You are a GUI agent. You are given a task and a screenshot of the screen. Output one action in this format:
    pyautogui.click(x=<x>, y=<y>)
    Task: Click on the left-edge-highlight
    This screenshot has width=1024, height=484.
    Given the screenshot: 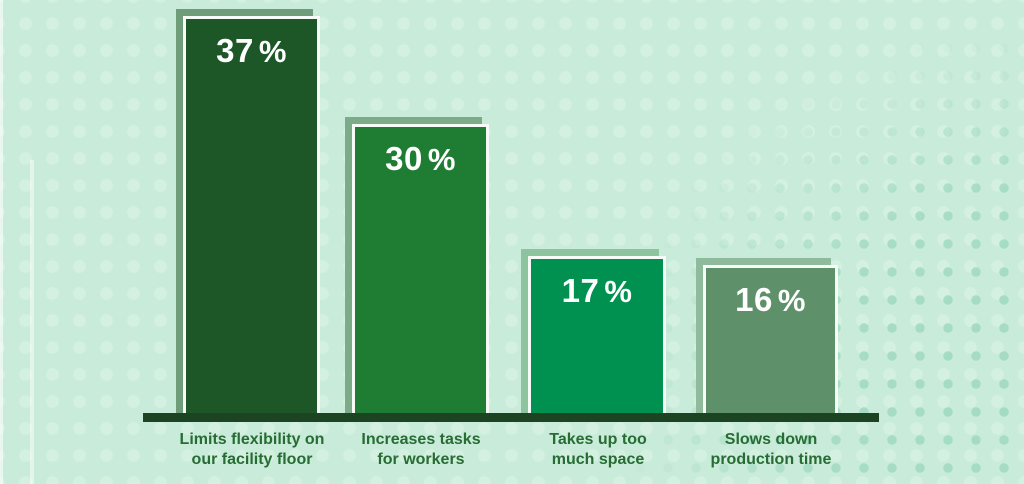 What is the action you would take?
    pyautogui.click(x=1, y=242)
    